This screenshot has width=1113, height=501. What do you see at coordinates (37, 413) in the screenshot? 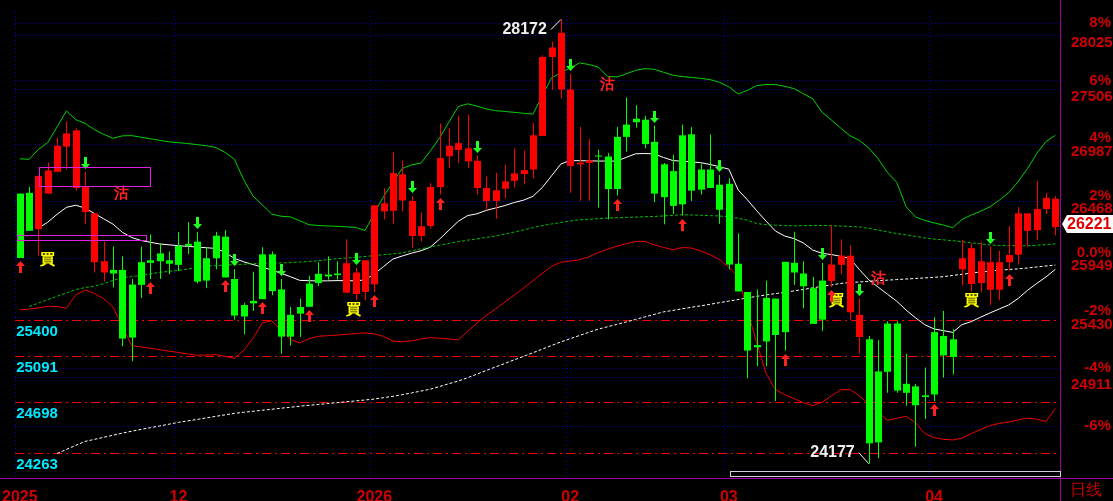
I see `ref-line-label: 24698` at bounding box center [37, 413].